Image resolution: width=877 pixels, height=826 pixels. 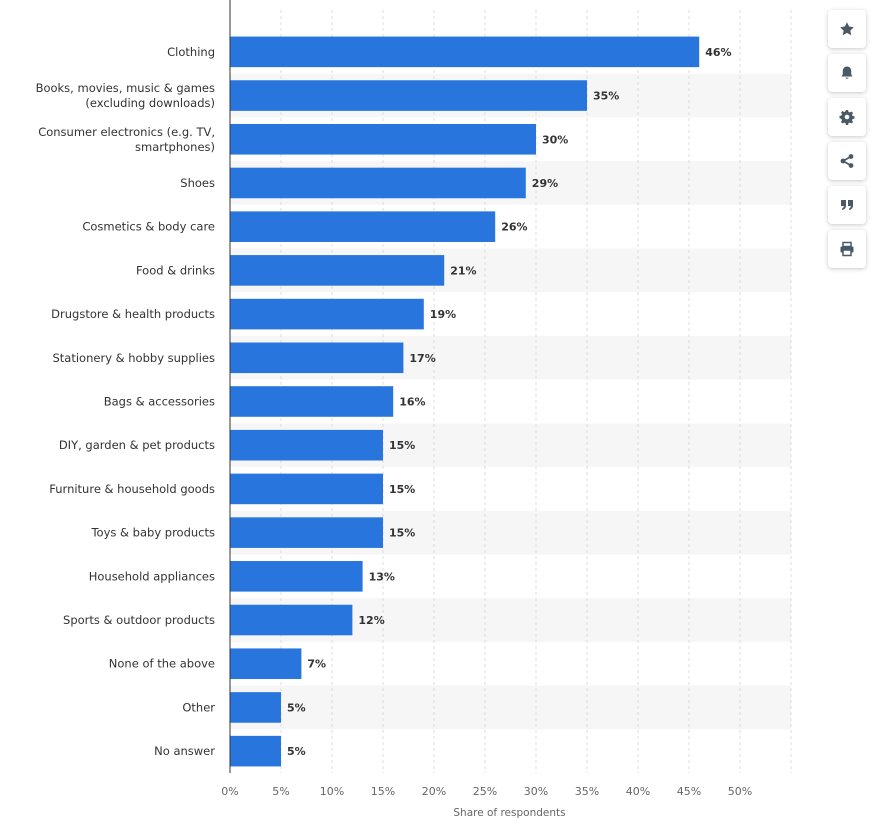 What do you see at coordinates (280, 791) in the screenshot?
I see `x-tick-label: 5%` at bounding box center [280, 791].